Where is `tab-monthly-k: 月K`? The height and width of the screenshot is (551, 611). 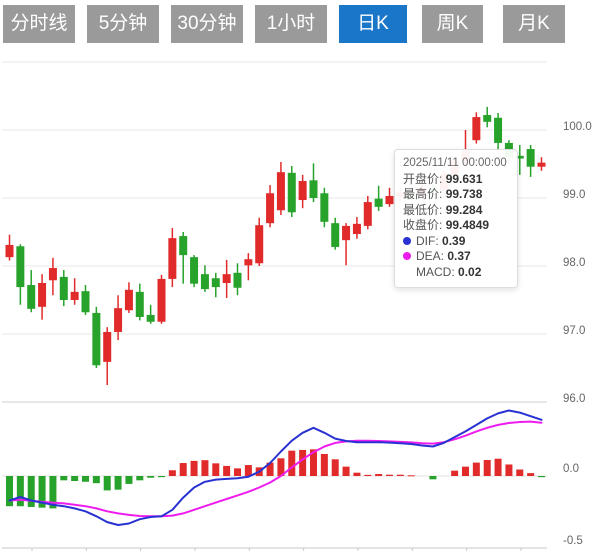
tab-monthly-k: 月K is located at coordinates (534, 24).